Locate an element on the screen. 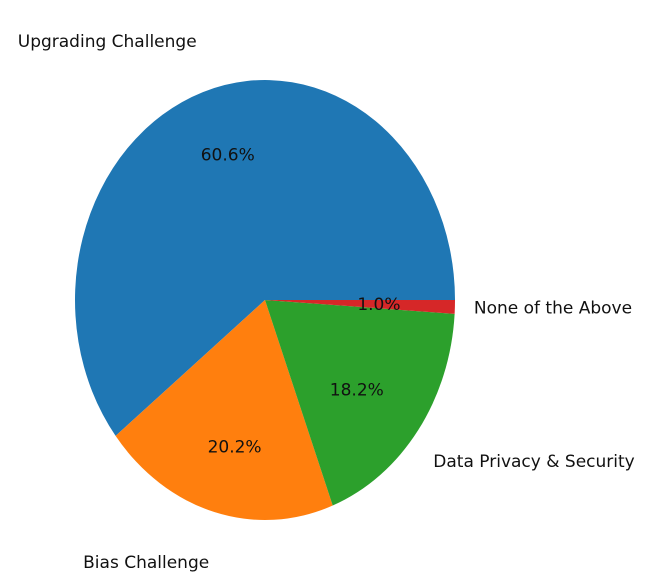 Image resolution: width=646 pixels, height=581 pixels. slice-label: Upgrading Challenge is located at coordinates (107, 42).